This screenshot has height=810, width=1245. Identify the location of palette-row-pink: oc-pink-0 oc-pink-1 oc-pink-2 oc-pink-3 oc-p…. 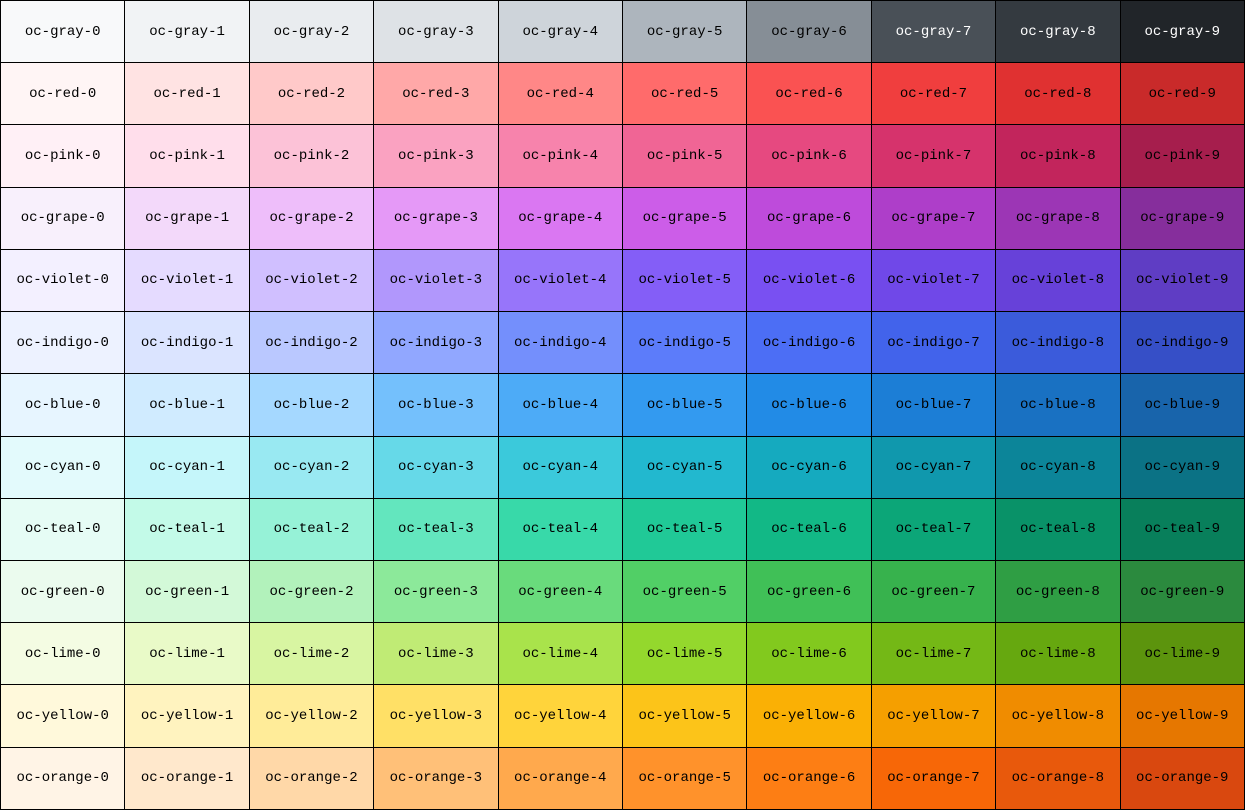
(622, 156).